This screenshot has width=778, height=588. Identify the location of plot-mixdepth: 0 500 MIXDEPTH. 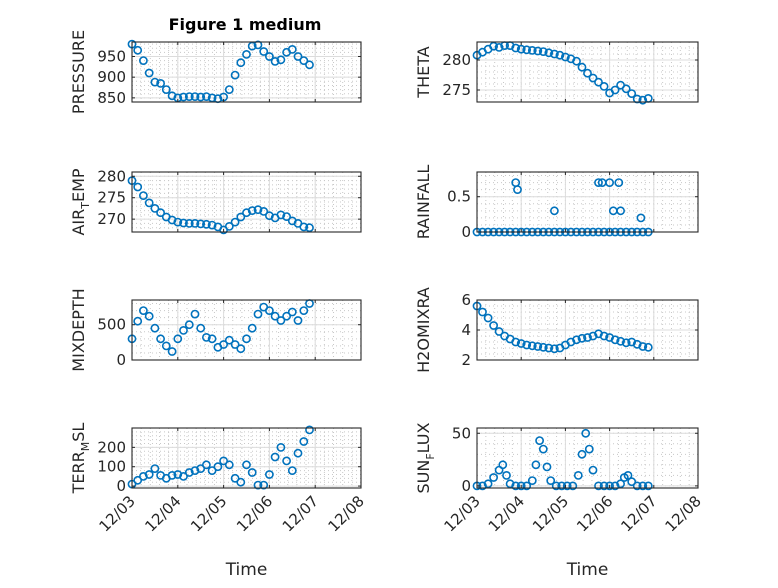
(215, 330).